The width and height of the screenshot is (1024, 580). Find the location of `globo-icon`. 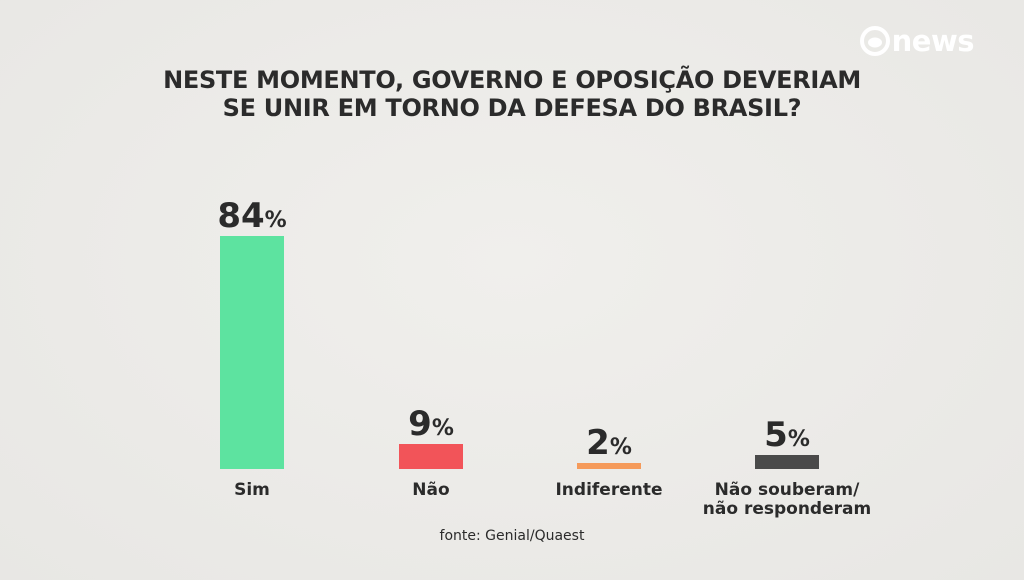

globo-icon is located at coordinates (874, 41).